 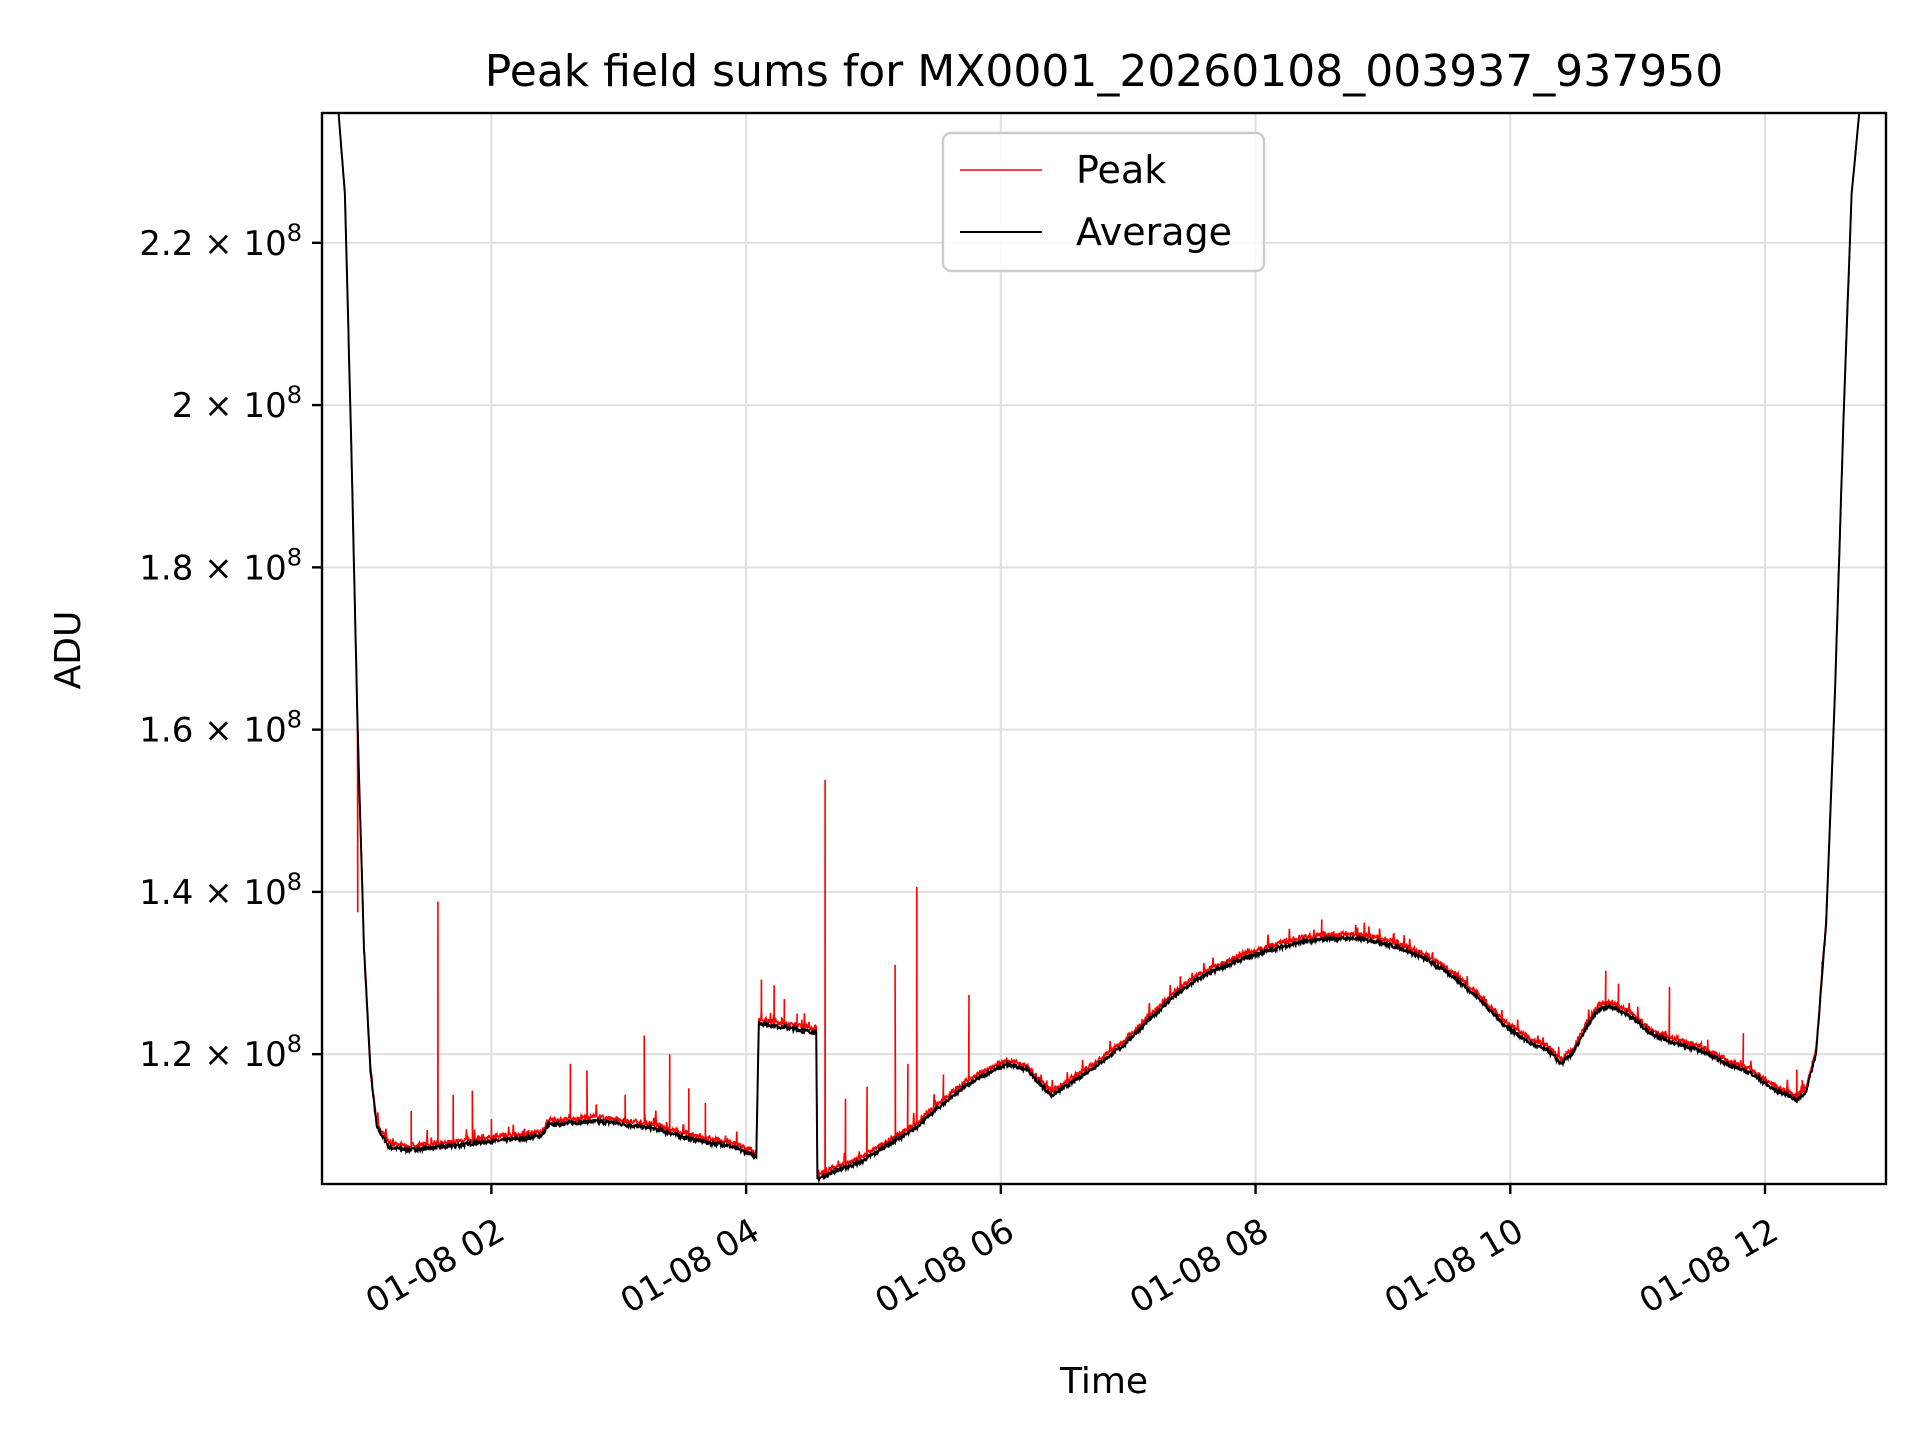 I want to click on y-tick-label: 1.6 × 108, so click(x=220, y=728).